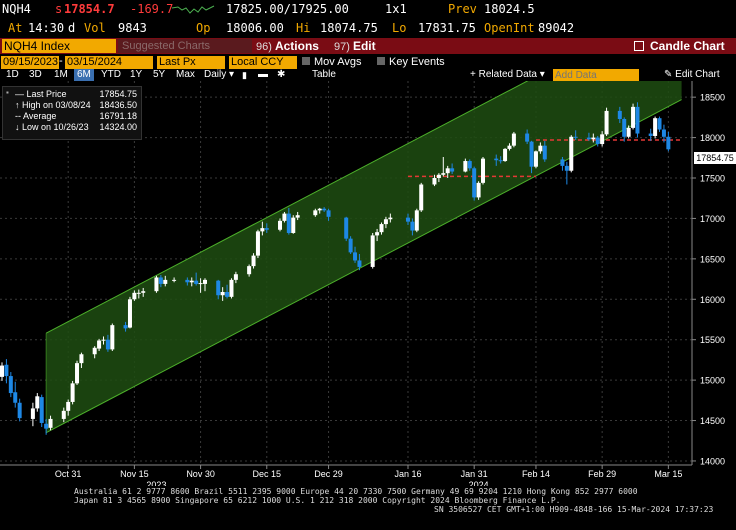 The width and height of the screenshot is (736, 530). Describe the element at coordinates (132, 28) in the screenshot. I see `volume: 9843` at that location.